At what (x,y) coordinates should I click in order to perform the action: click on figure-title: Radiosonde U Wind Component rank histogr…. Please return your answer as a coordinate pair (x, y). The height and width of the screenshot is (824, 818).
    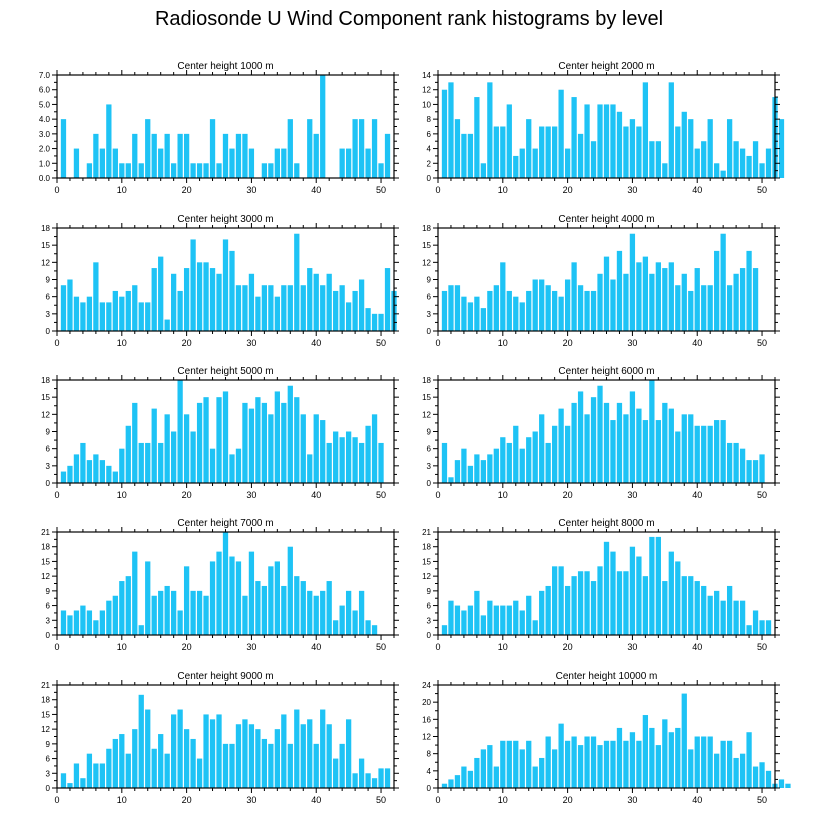
    Looking at the image, I should click on (409, 19).